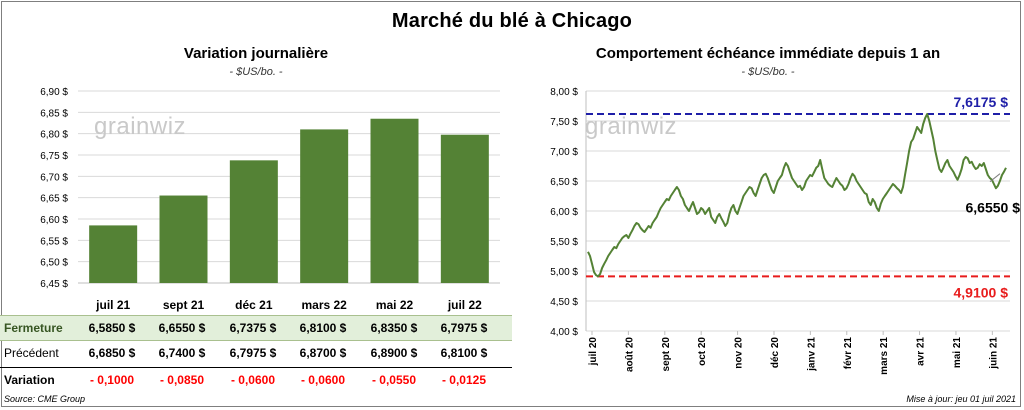 The width and height of the screenshot is (1024, 410). Describe the element at coordinates (464, 380) in the screenshot. I see `variation-value: - 0,0125` at that location.